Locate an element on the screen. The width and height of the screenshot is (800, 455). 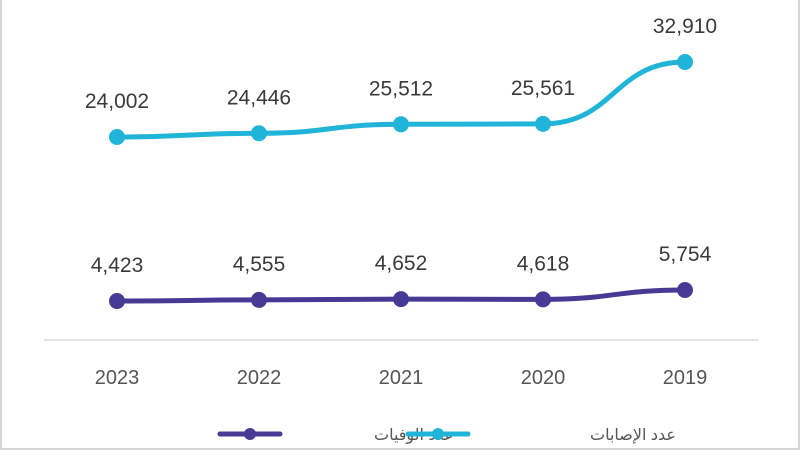
data-point-infections-2021 is located at coordinates (401, 124).